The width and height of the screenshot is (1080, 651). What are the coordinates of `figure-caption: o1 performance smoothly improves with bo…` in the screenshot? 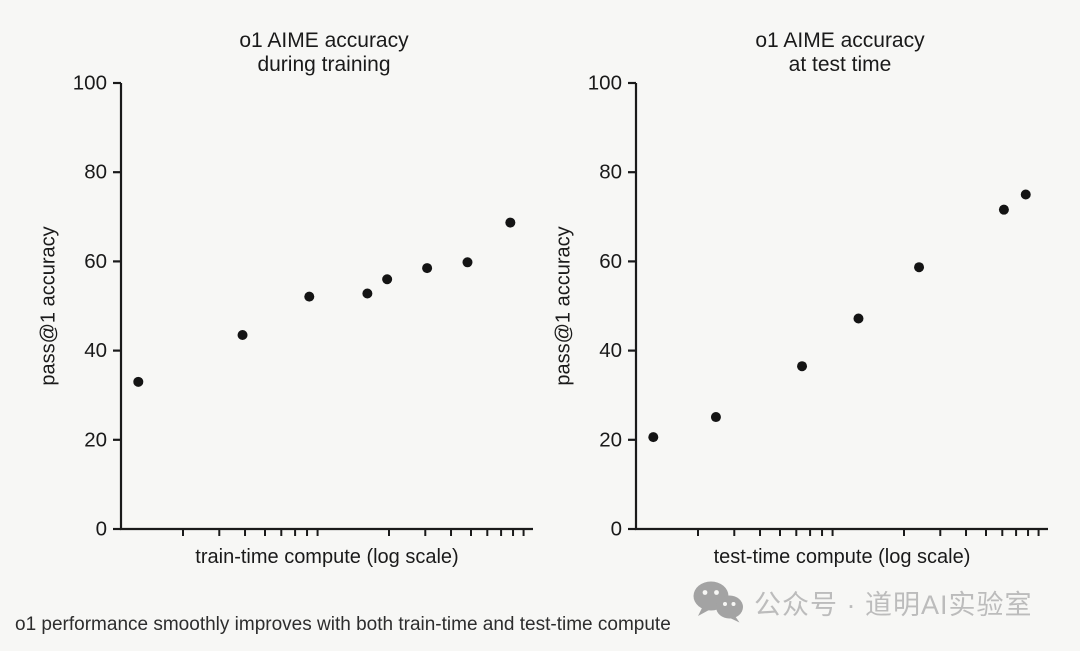 It's located at (343, 624).